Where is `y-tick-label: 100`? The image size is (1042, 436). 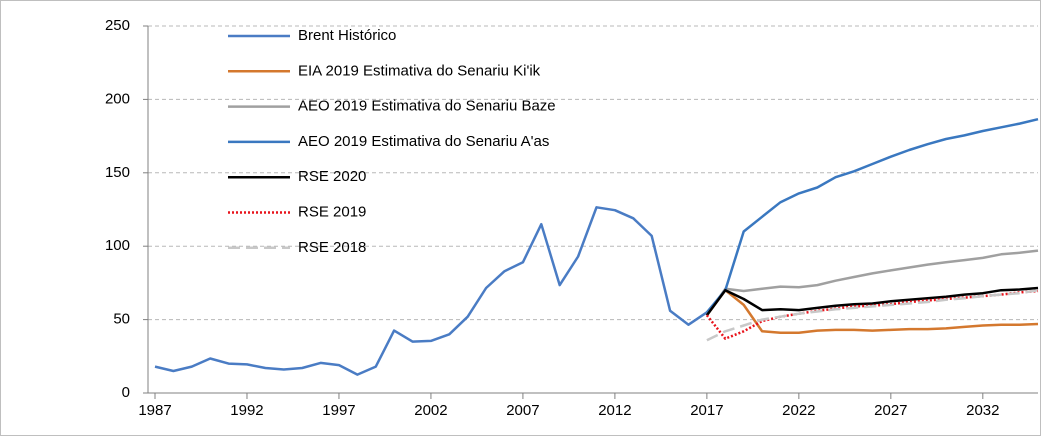 y-tick-label: 100 is located at coordinates (117, 245).